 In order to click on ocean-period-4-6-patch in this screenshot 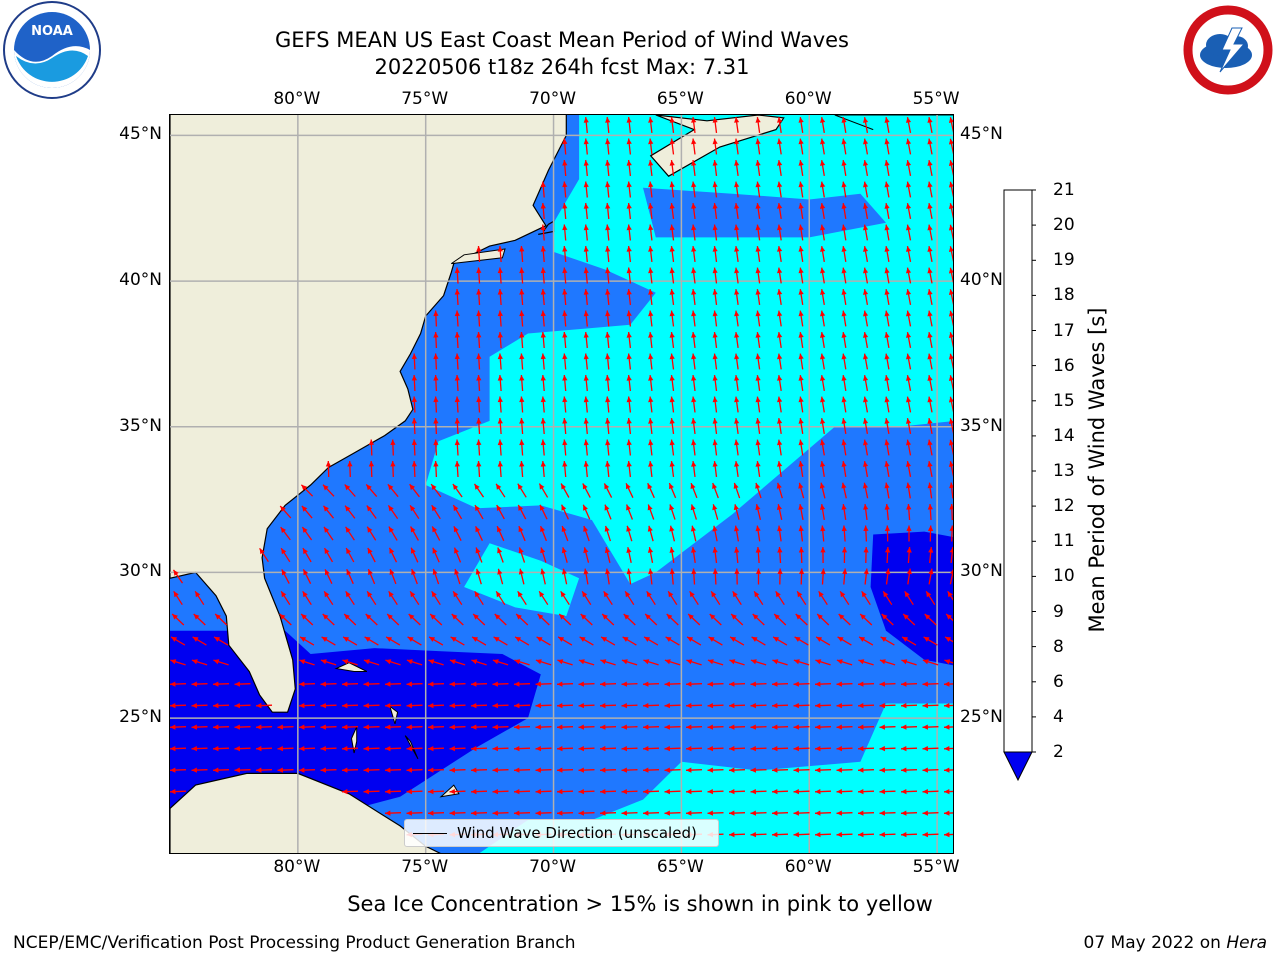, I will do `click(522, 580)`.